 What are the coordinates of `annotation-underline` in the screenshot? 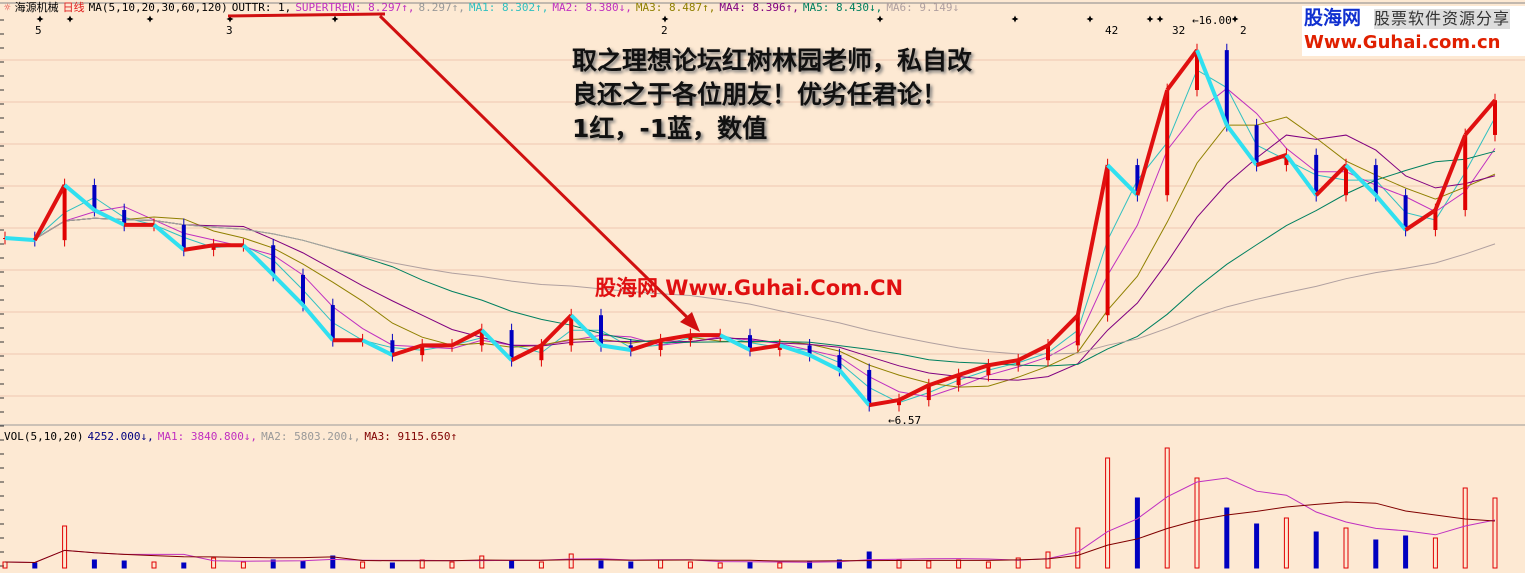 It's located at (306, 15).